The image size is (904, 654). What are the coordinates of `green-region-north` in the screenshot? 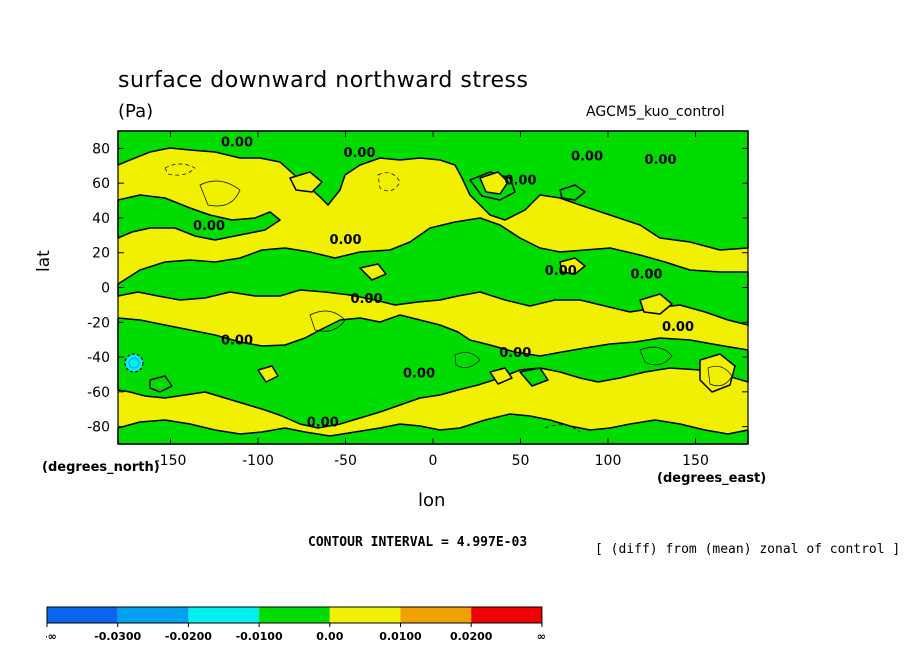 It's located at (433, 190).